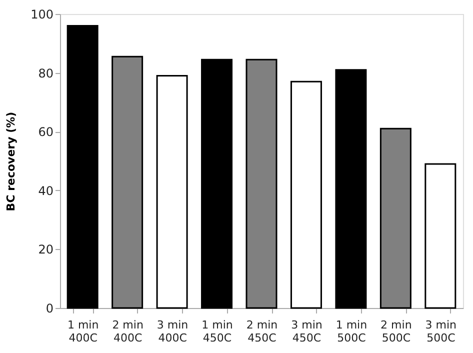  What do you see at coordinates (42, 15) in the screenshot?
I see `y-tick-label: 100` at bounding box center [42, 15].